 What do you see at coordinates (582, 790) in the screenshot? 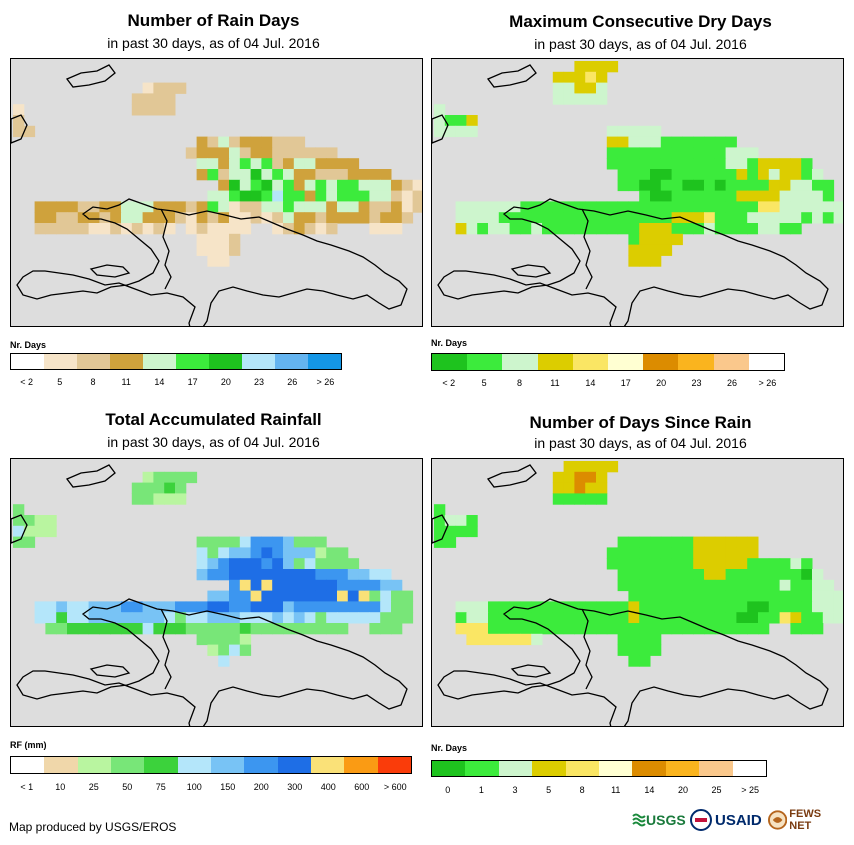
I see `legend-tick-label: 8` at bounding box center [582, 790].